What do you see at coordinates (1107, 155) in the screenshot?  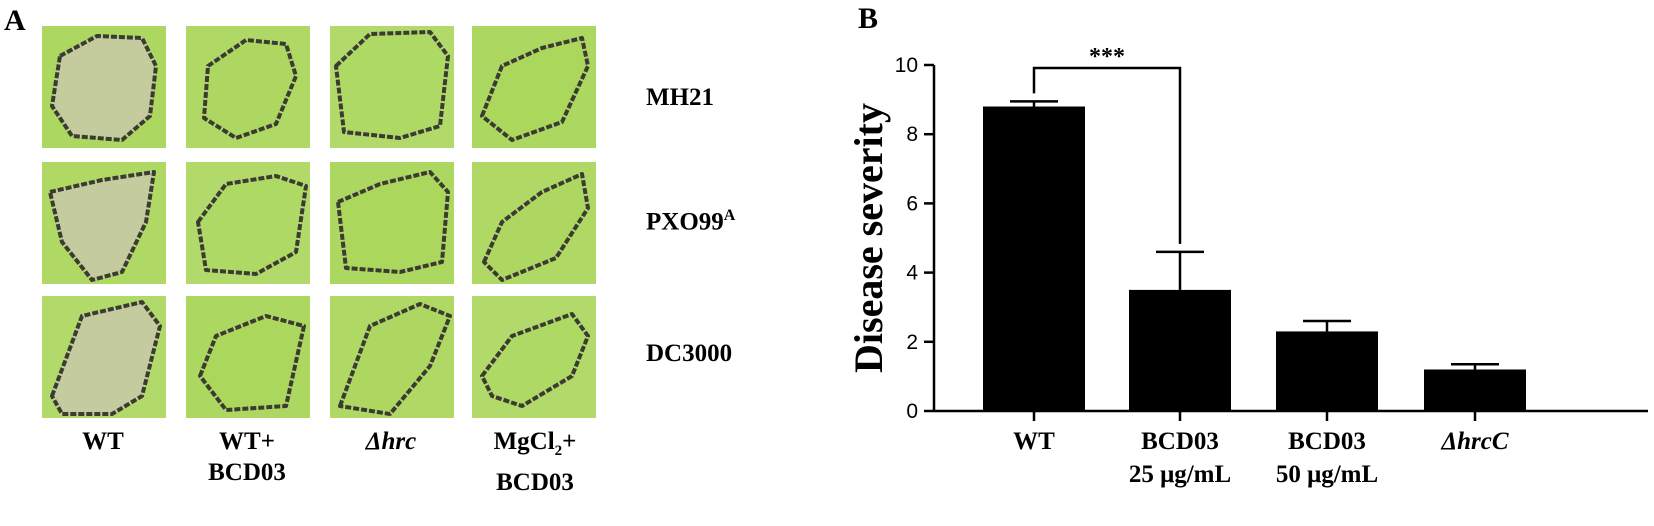 I see `significance-bracket` at bounding box center [1107, 155].